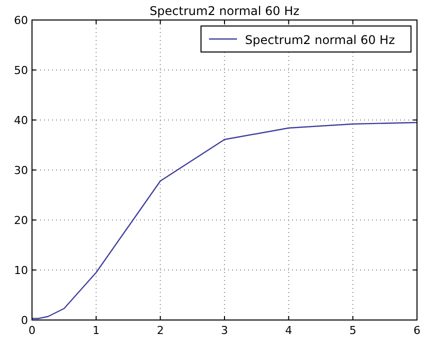 The height and width of the screenshot is (342, 436). What do you see at coordinates (417, 330) in the screenshot?
I see `x-tick-label: 6` at bounding box center [417, 330].